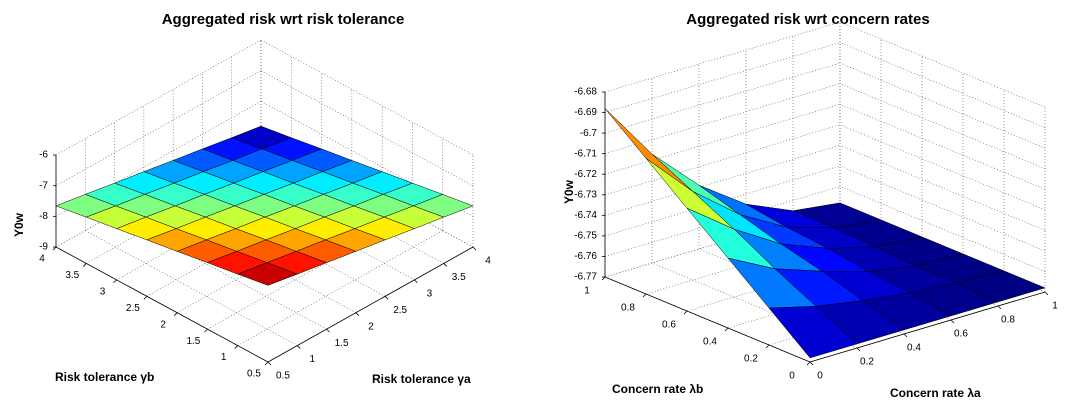  I want to click on x-tick-label: 2.5, so click(400, 310).